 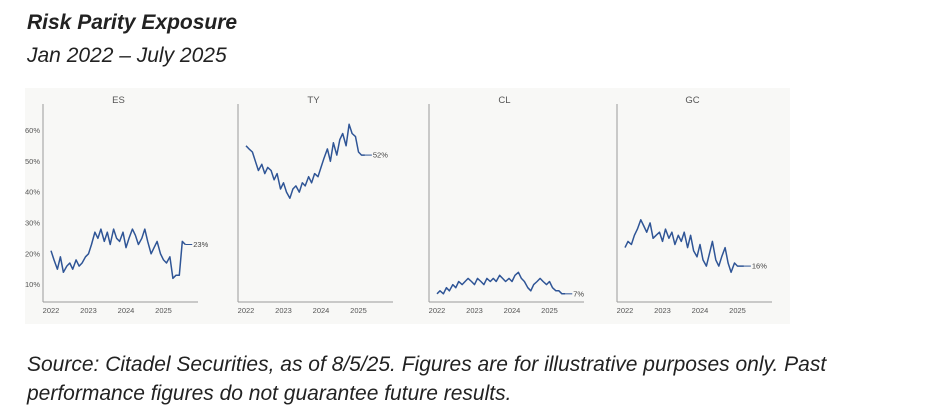 What do you see at coordinates (118, 254) in the screenshot?
I see `series-line-es` at bounding box center [118, 254].